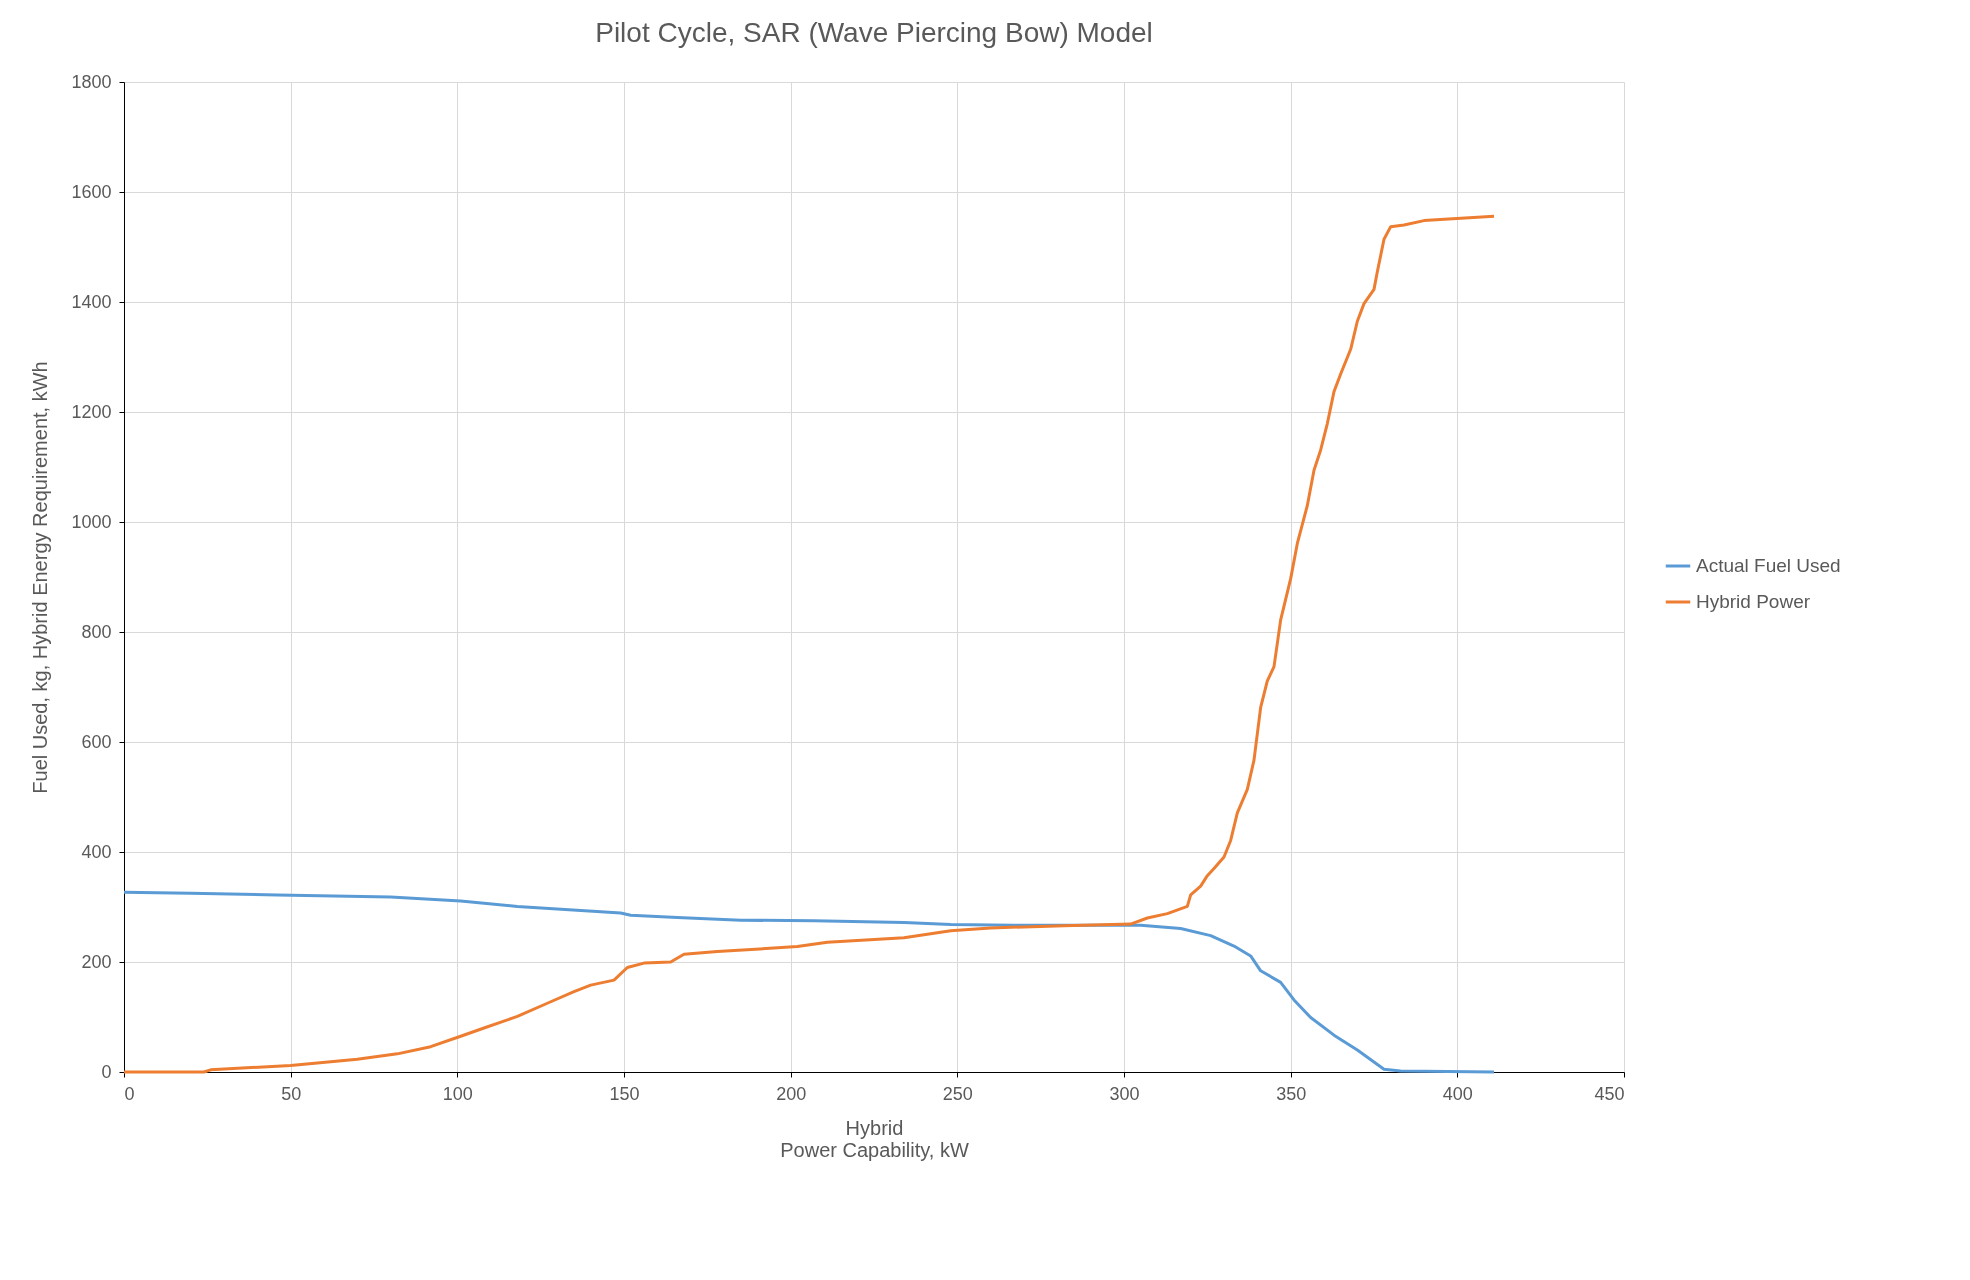 This screenshot has height=1280, width=1970. Describe the element at coordinates (809, 982) in the screenshot. I see `line-series` at that location.